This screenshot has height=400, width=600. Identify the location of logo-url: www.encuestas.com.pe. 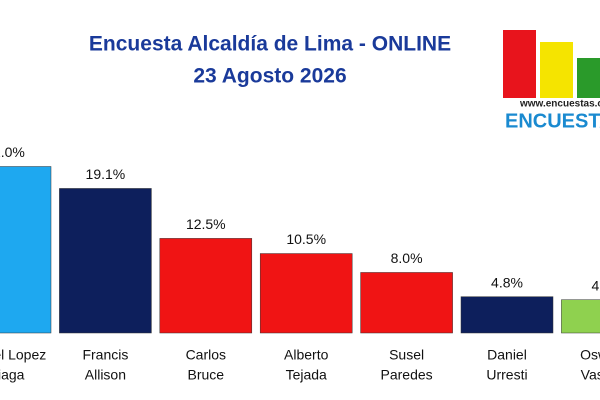
(559, 104).